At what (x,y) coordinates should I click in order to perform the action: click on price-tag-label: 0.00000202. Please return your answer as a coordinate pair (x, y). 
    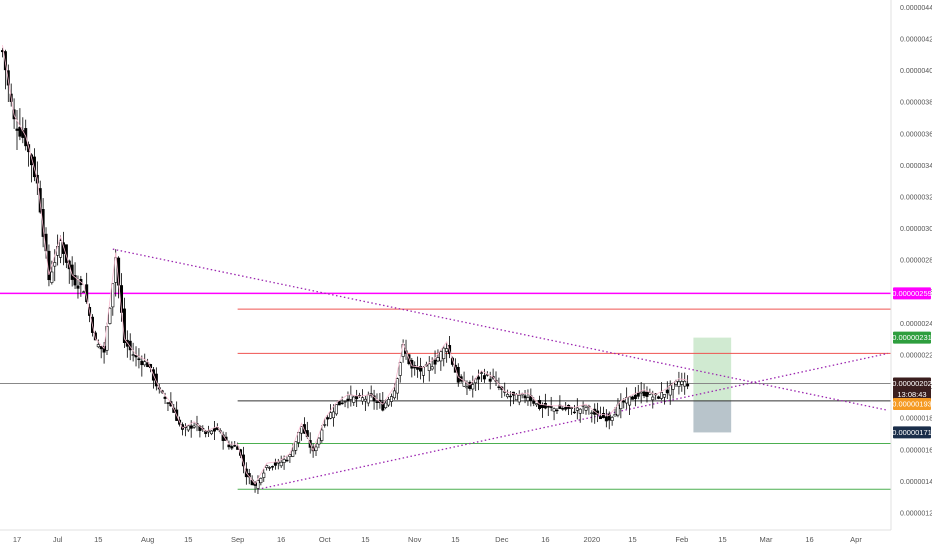
    Looking at the image, I should click on (912, 383).